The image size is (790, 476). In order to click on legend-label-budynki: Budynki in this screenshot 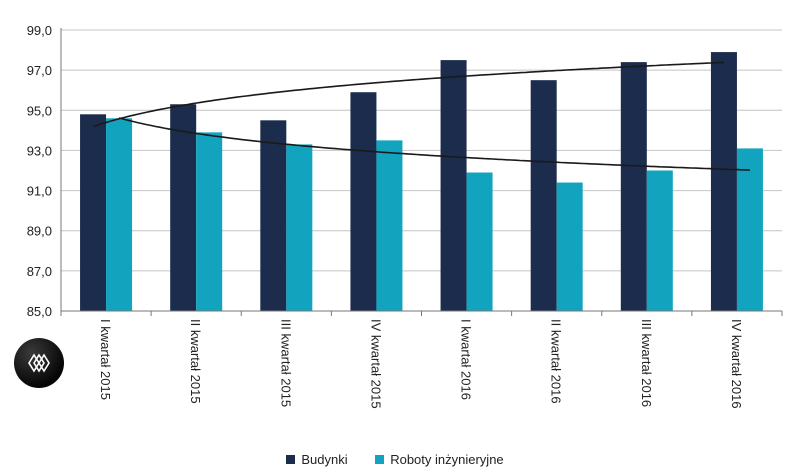, I will do `click(324, 459)`.